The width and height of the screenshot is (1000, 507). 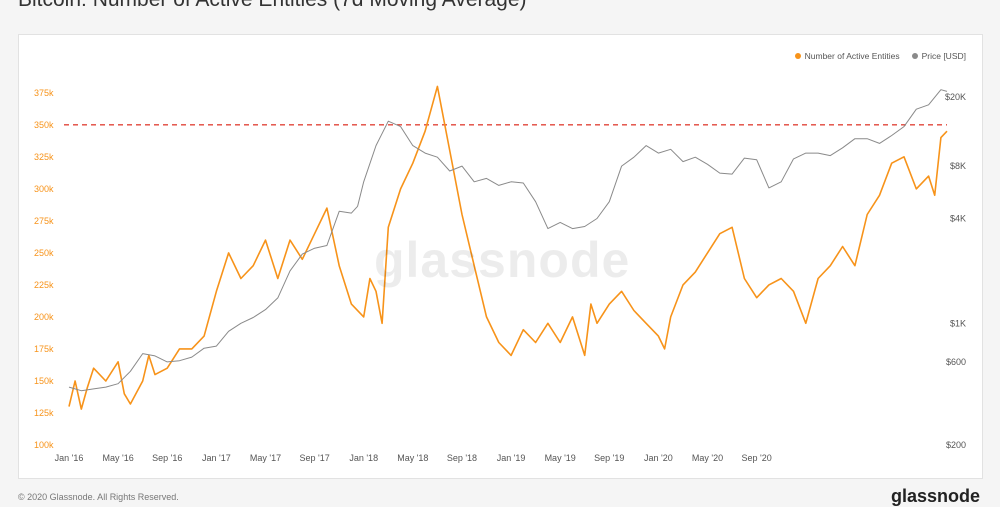 I want to click on chart-legend: Number of Active Entities Price [USD], so click(x=880, y=56).